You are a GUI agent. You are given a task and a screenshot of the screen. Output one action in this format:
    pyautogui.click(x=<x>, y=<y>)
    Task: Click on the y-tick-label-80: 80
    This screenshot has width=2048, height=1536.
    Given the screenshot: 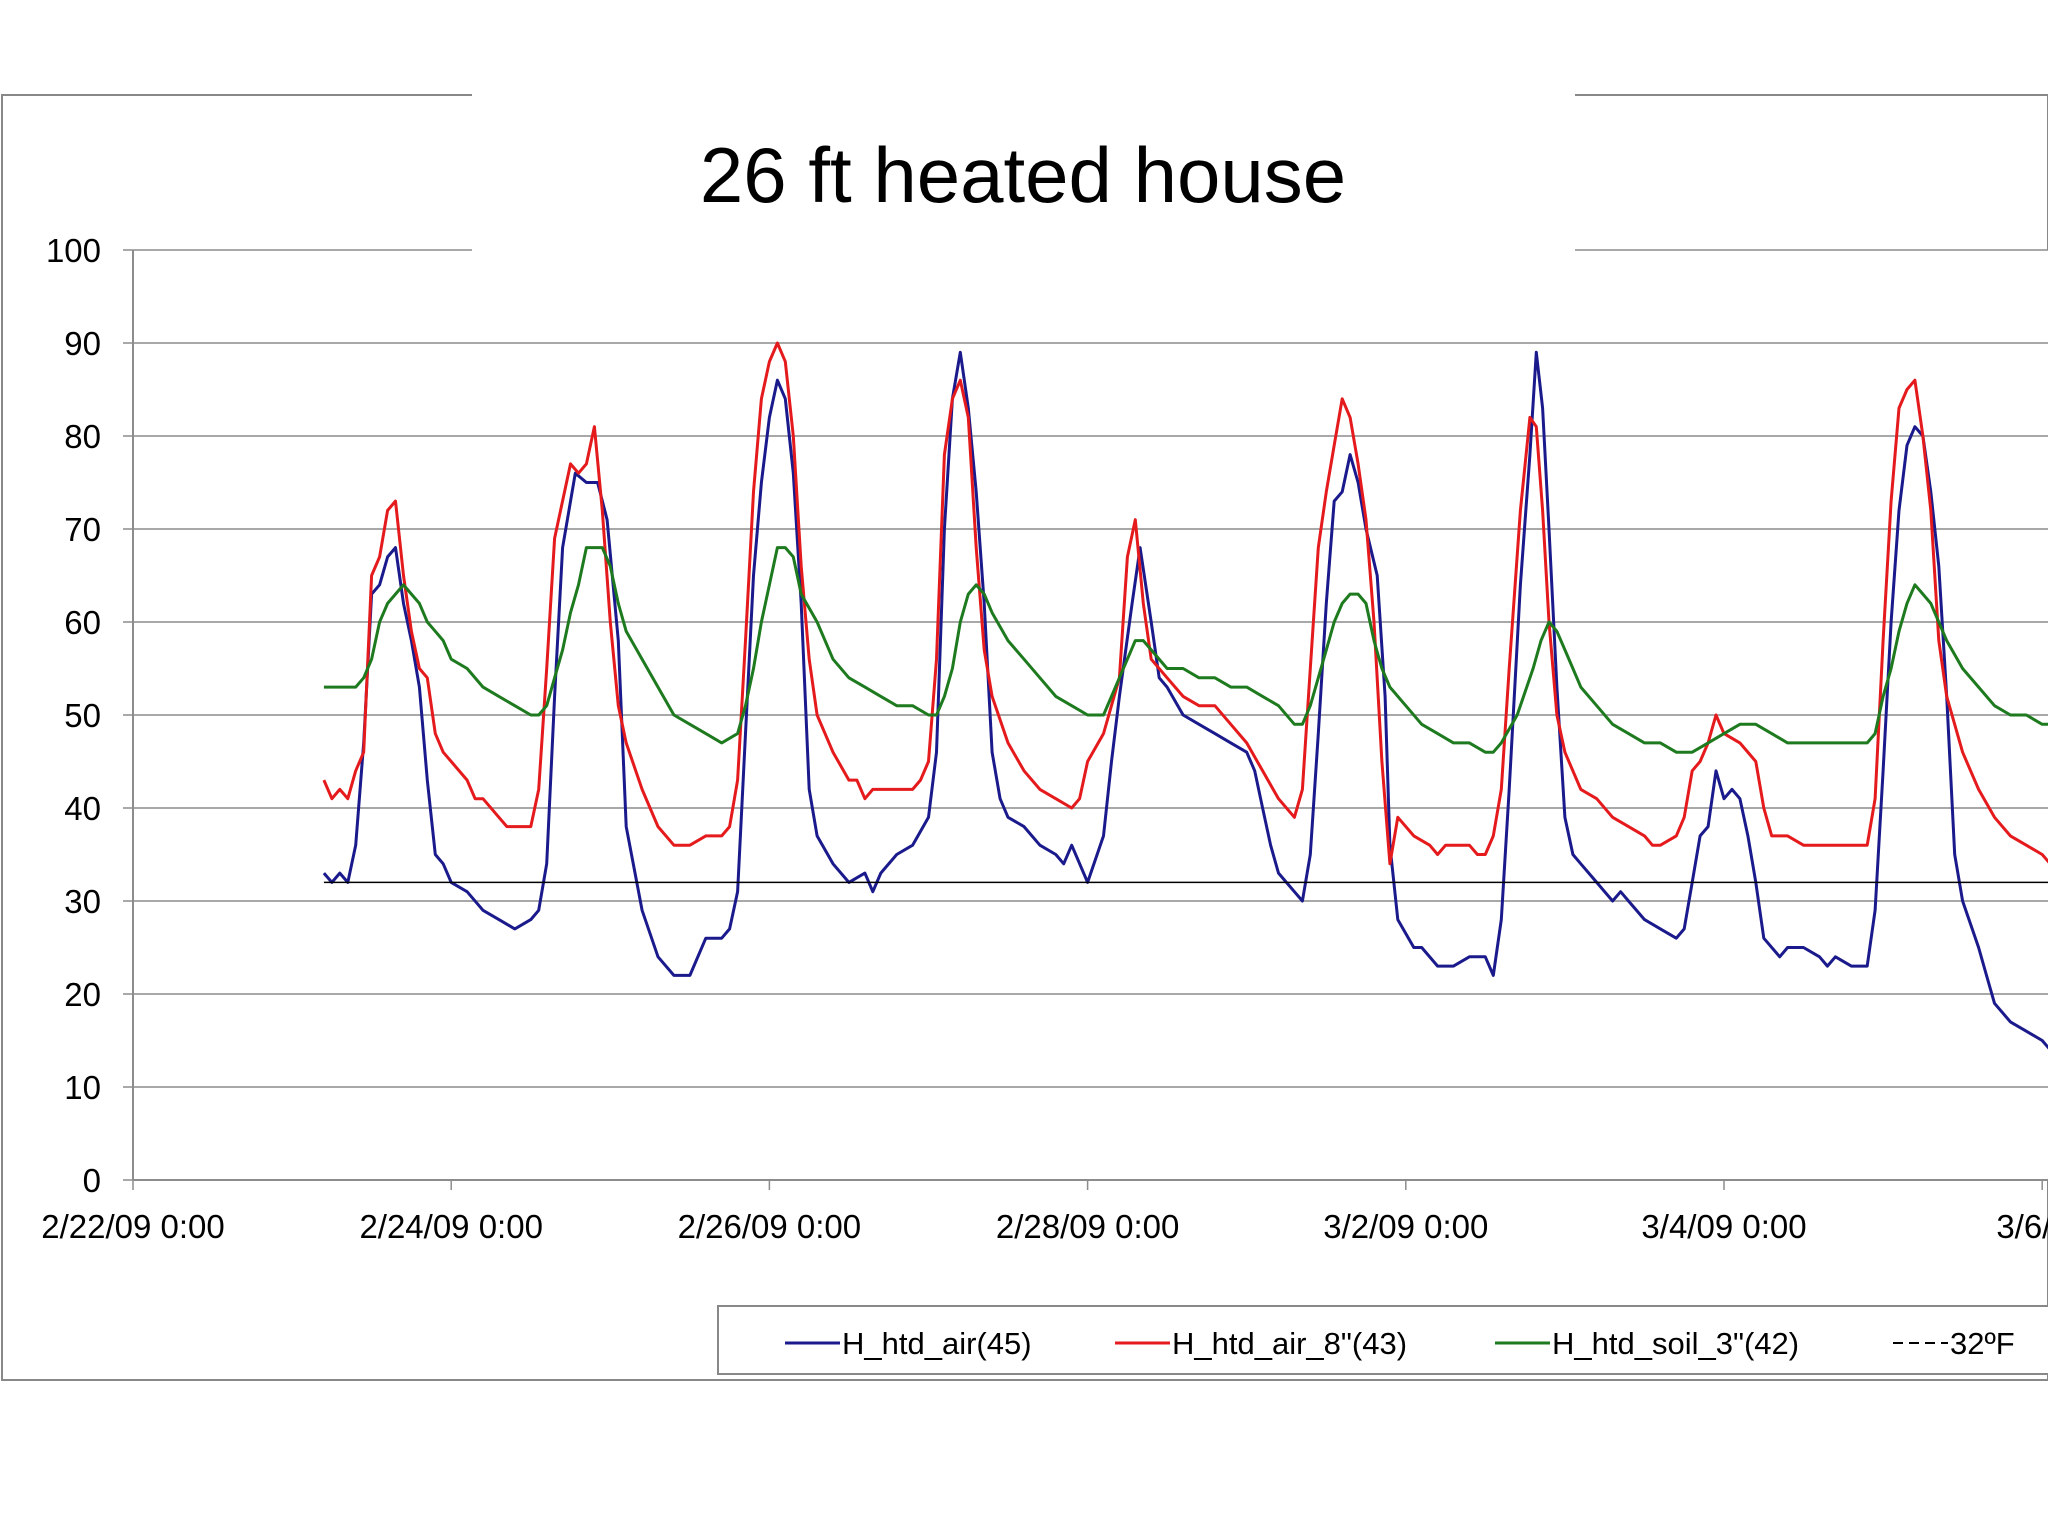 What is the action you would take?
    pyautogui.click(x=82, y=436)
    